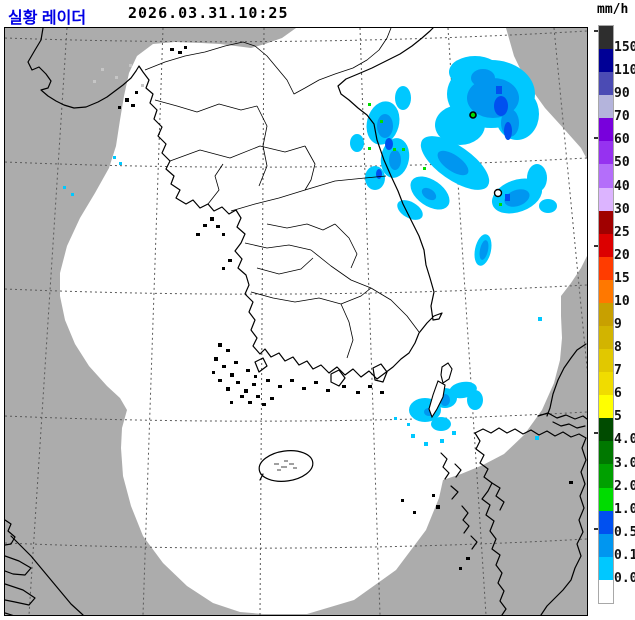 Image resolution: width=635 pixels, height=620 pixels. Describe the element at coordinates (618, 348) in the screenshot. I see `legend-label: 8` at that location.